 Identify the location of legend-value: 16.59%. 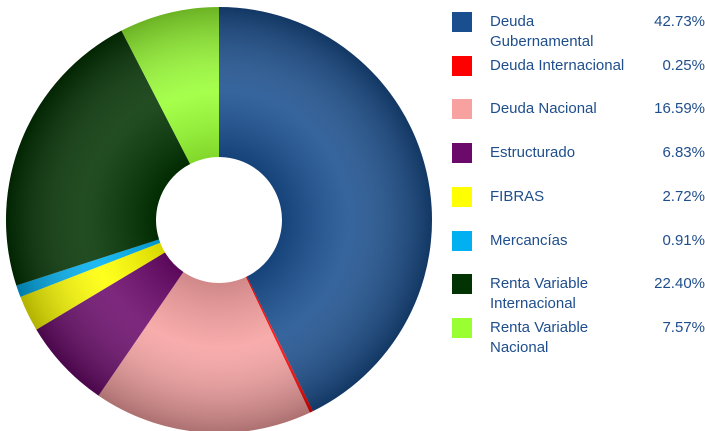
(679, 109).